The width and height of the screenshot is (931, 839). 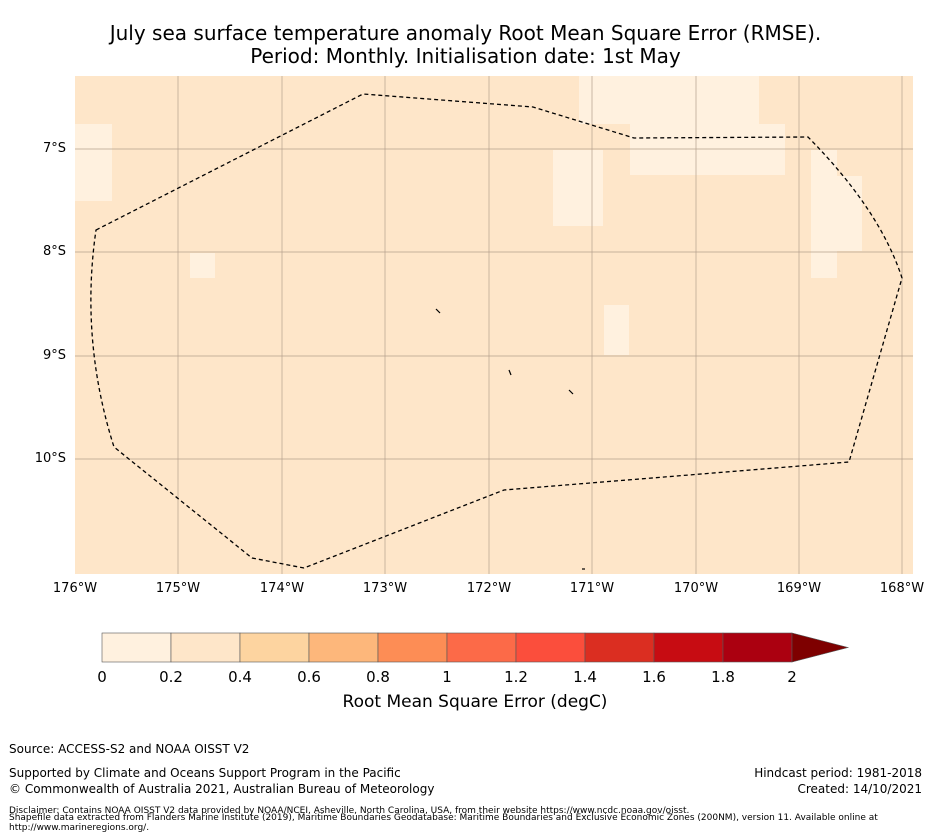 What do you see at coordinates (489, 588) in the screenshot?
I see `lon-label-172w: 172°W` at bounding box center [489, 588].